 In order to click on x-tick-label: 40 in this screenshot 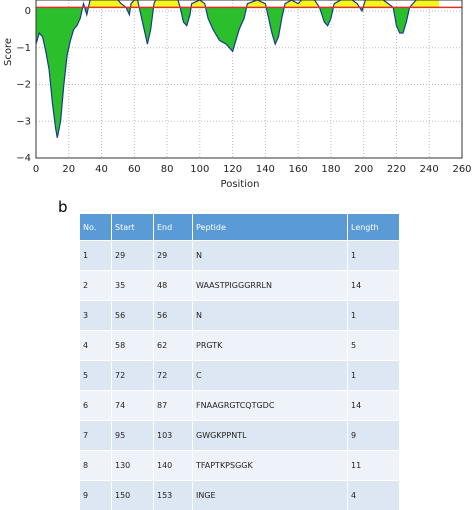, I will do `click(101, 169)`.